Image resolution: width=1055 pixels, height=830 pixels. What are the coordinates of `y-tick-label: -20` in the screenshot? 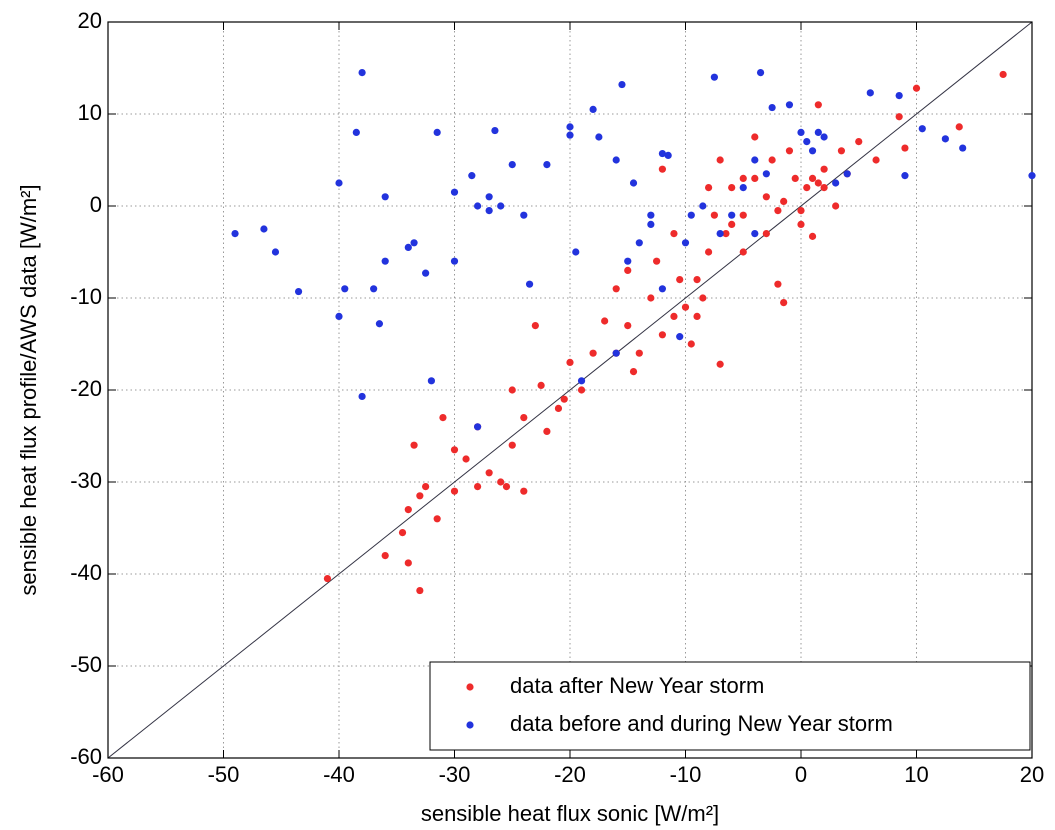 It's located at (86, 388).